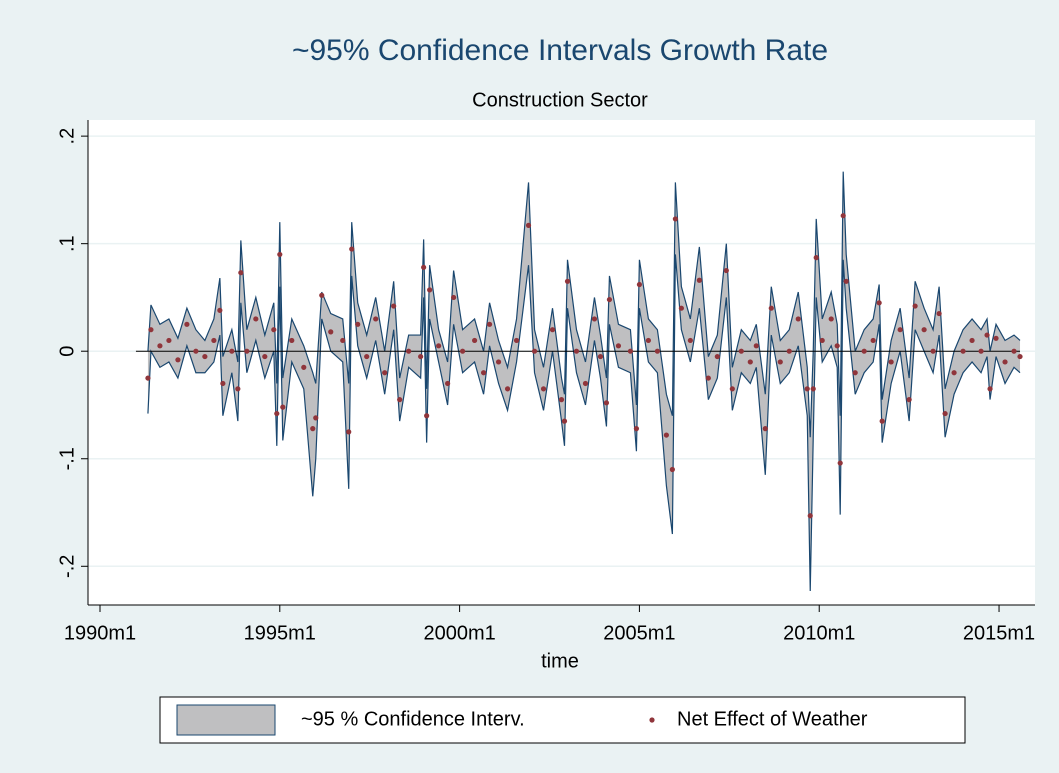 Image resolution: width=1059 pixels, height=773 pixels. Describe the element at coordinates (67, 351) in the screenshot. I see `y-tick-label: 0` at that location.